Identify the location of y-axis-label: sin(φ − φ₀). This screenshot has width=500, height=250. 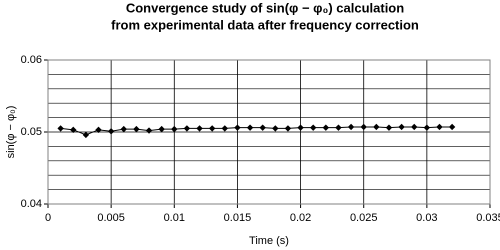
(11, 132).